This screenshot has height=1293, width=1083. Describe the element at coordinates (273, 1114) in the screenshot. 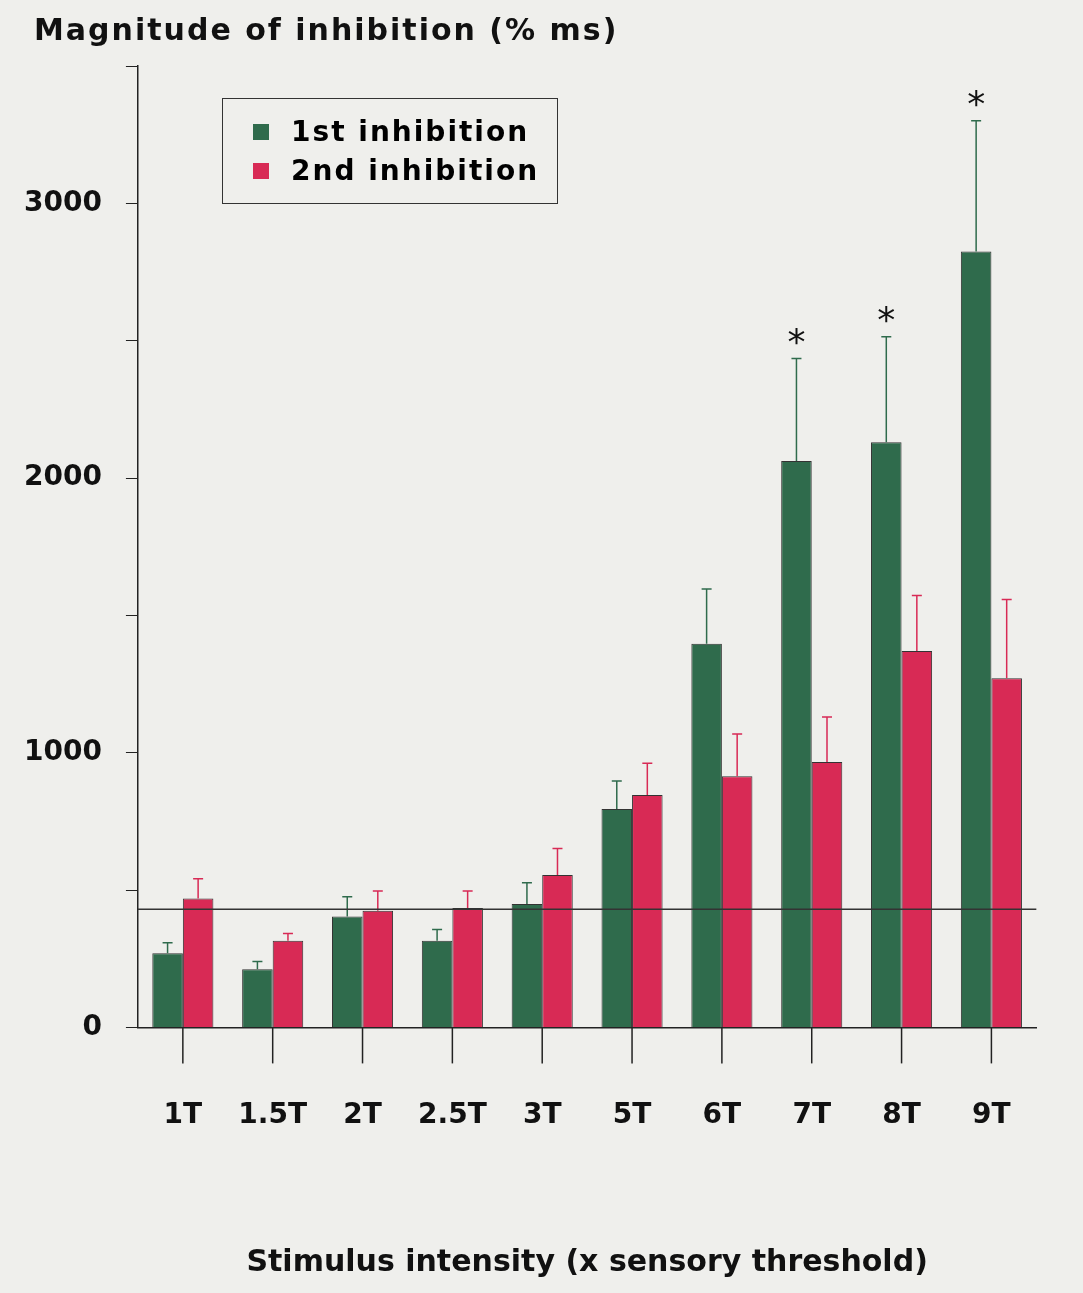

I see `x-tick-label: 1.5T` at that location.